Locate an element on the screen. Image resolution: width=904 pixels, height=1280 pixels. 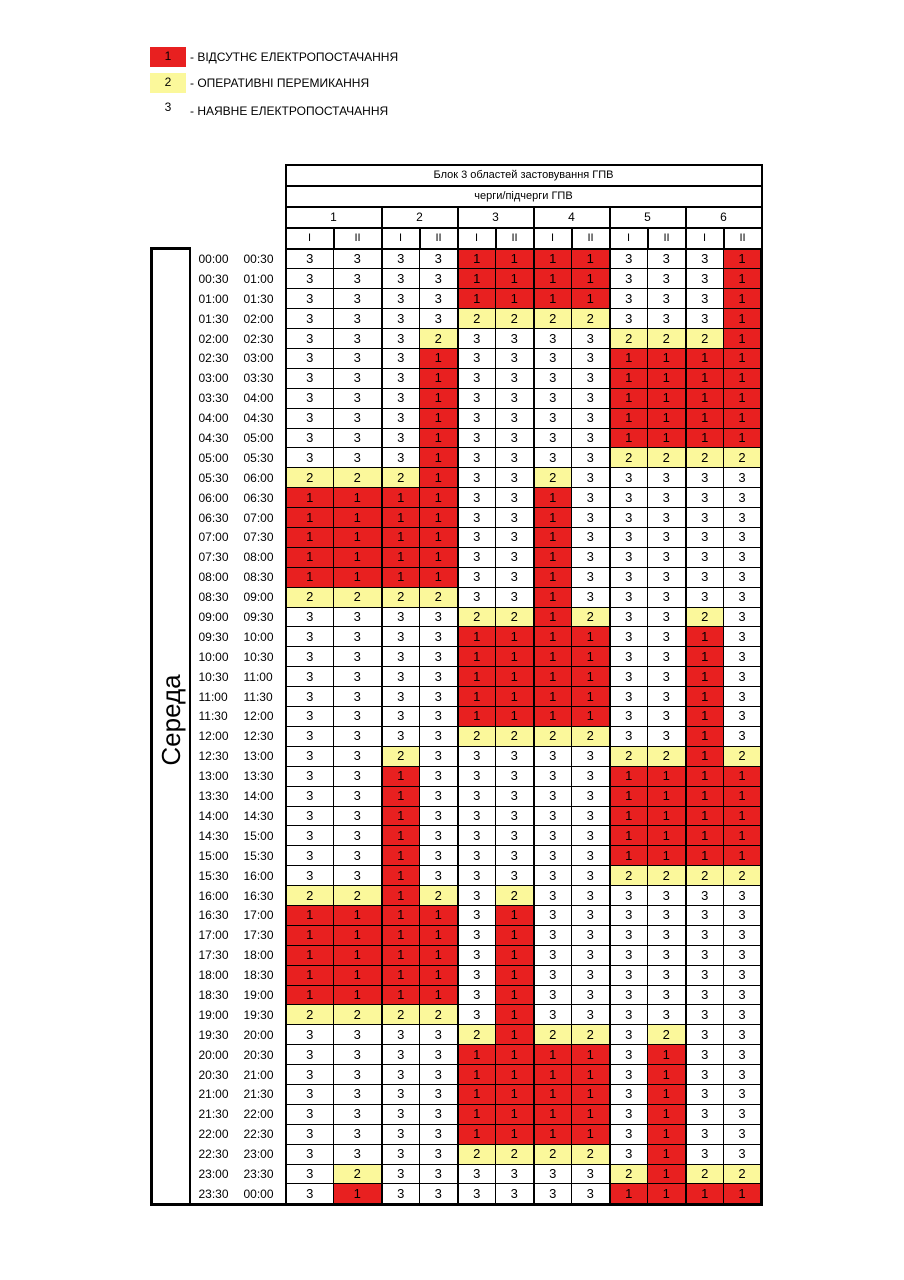
time-from: 07:00 is located at coordinates (213, 537).